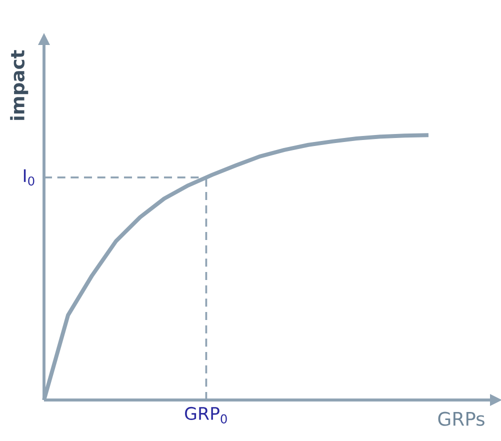 The height and width of the screenshot is (441, 501). What do you see at coordinates (19, 85) in the screenshot?
I see `y-axis-title: impact` at bounding box center [19, 85].